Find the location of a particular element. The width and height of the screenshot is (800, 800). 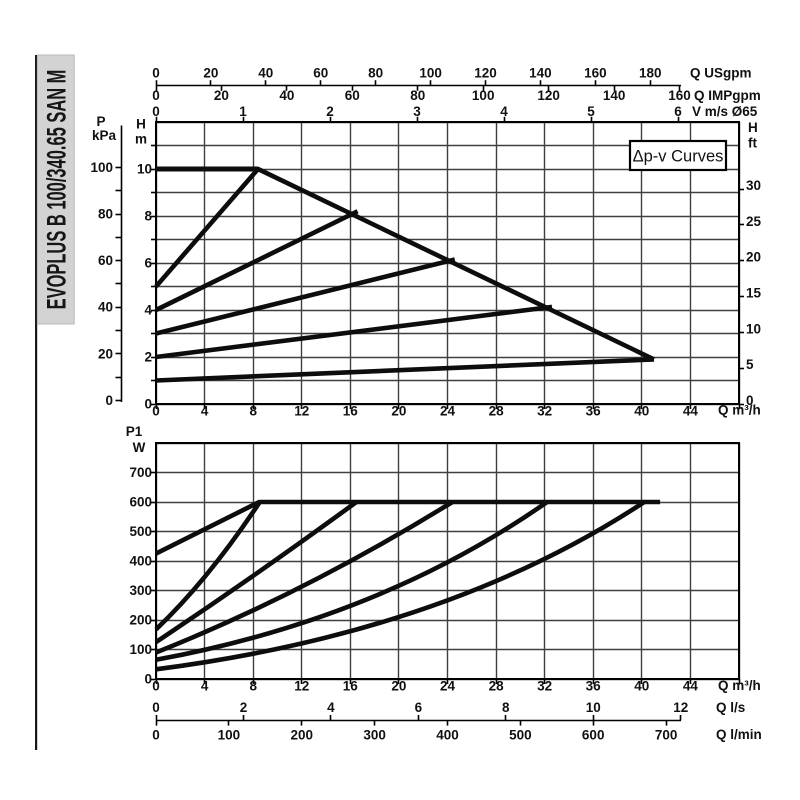

svg-text: Q l/min is located at coordinates (739, 734).